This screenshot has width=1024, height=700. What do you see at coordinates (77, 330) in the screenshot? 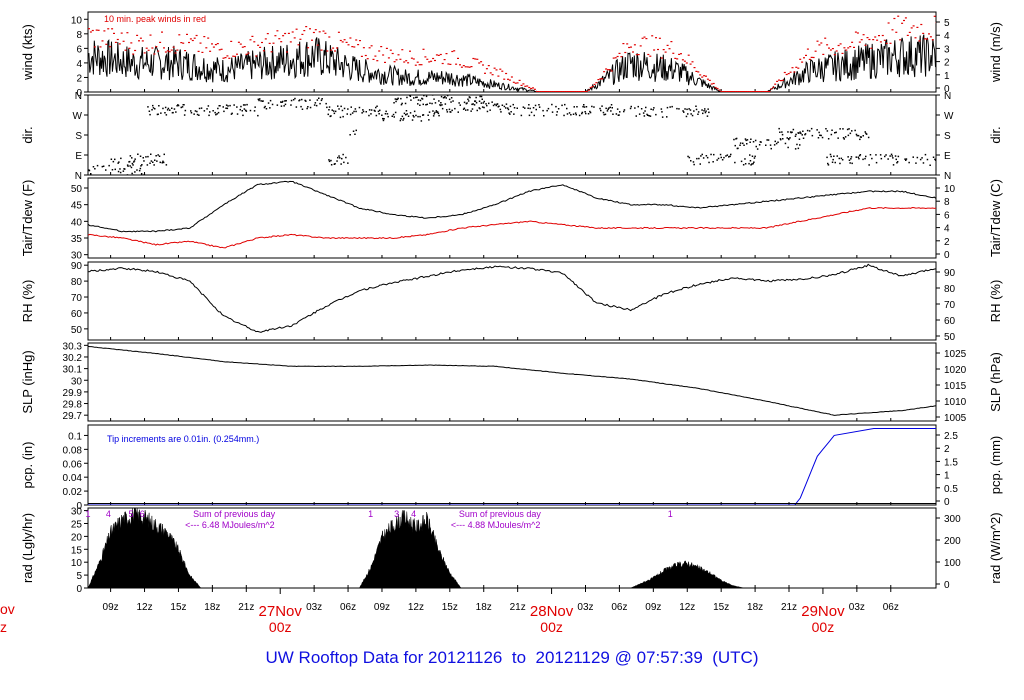
I see `ytick-label: 50` at bounding box center [77, 330].